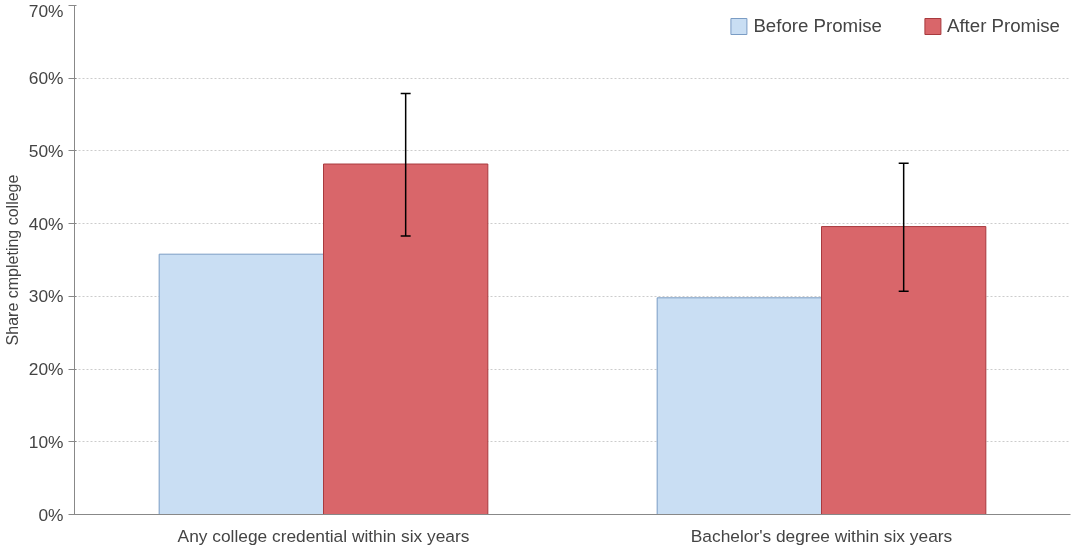 The image size is (1081, 554). I want to click on legend-label: Before Promise, so click(817, 26).